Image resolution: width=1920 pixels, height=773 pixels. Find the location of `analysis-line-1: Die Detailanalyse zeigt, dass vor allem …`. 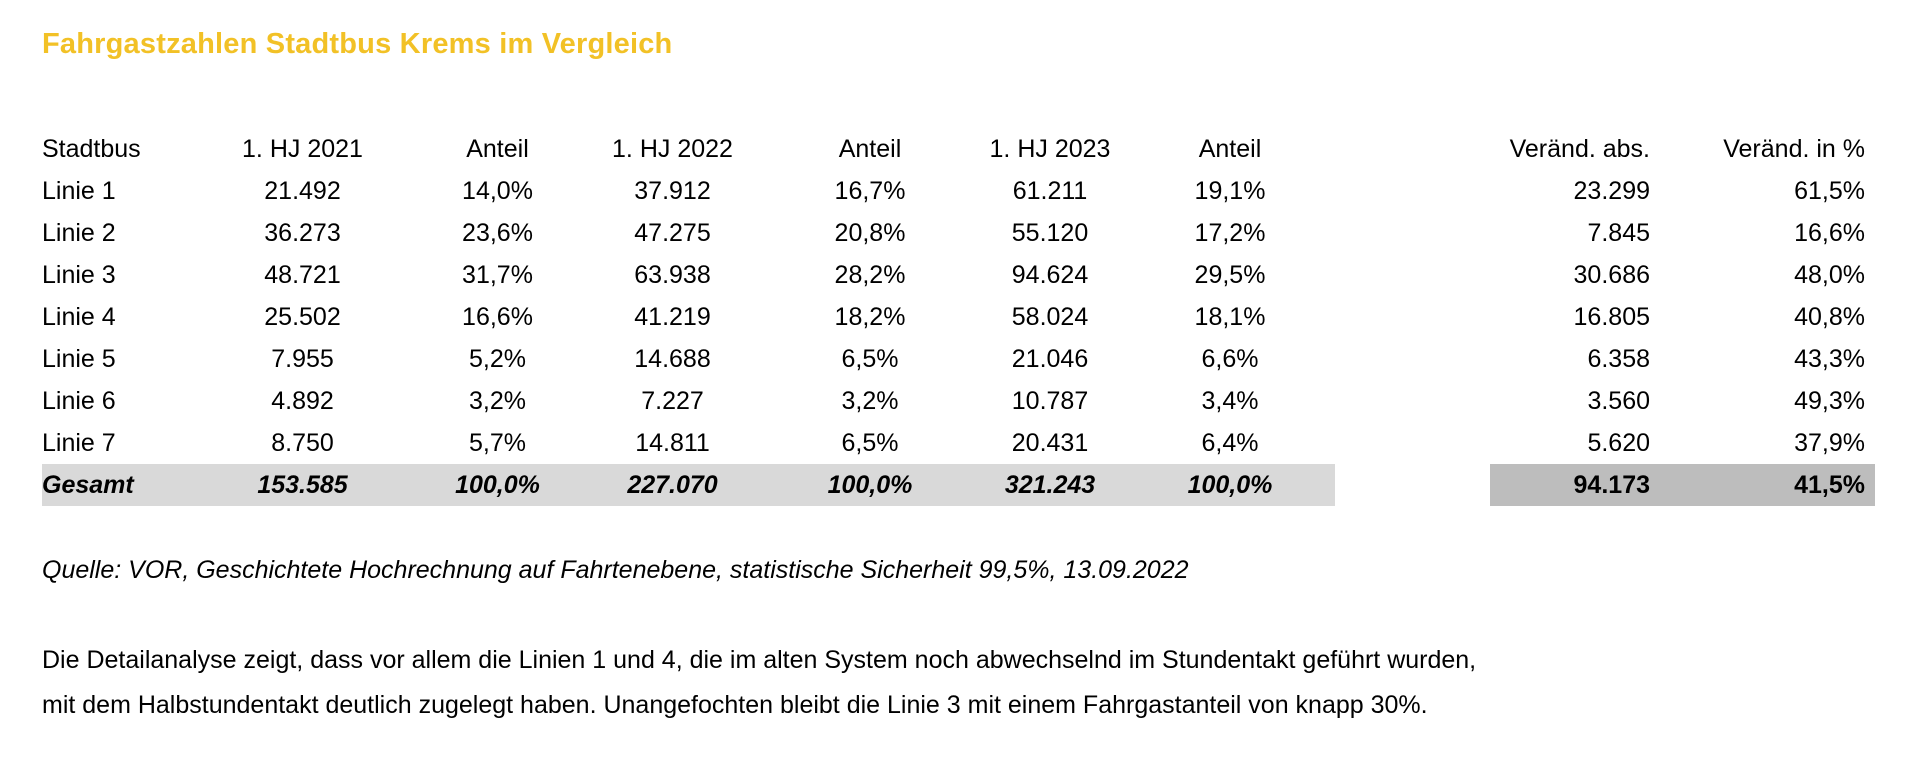

analysis-line-1: Die Detailanalyse zeigt, dass vor allem … is located at coordinates (759, 660).